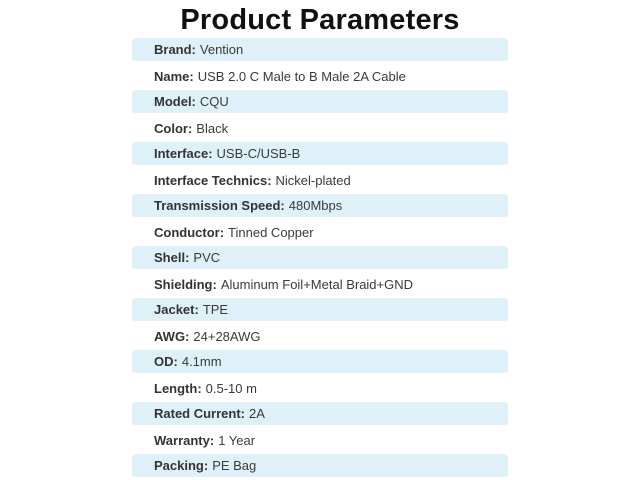  Describe the element at coordinates (257, 413) in the screenshot. I see `parameter-value: 2A` at that location.